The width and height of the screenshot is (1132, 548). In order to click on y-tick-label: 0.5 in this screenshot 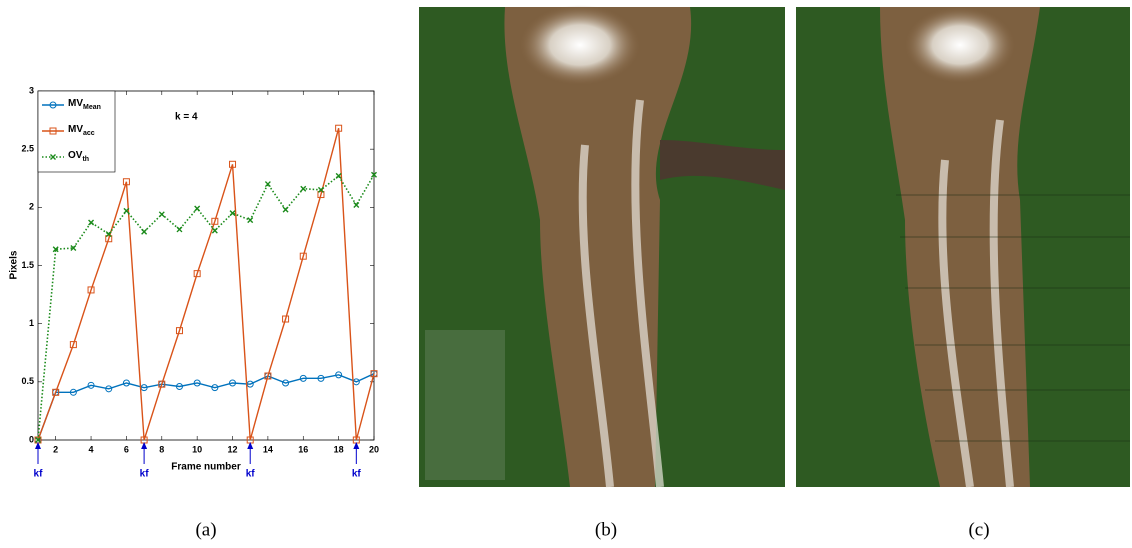, I will do `click(27, 381)`.